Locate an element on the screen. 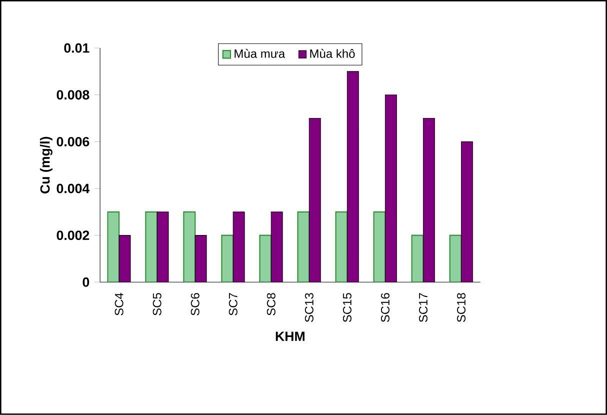 This screenshot has width=607, height=415. legend-label: Mùa mưa is located at coordinates (260, 53).